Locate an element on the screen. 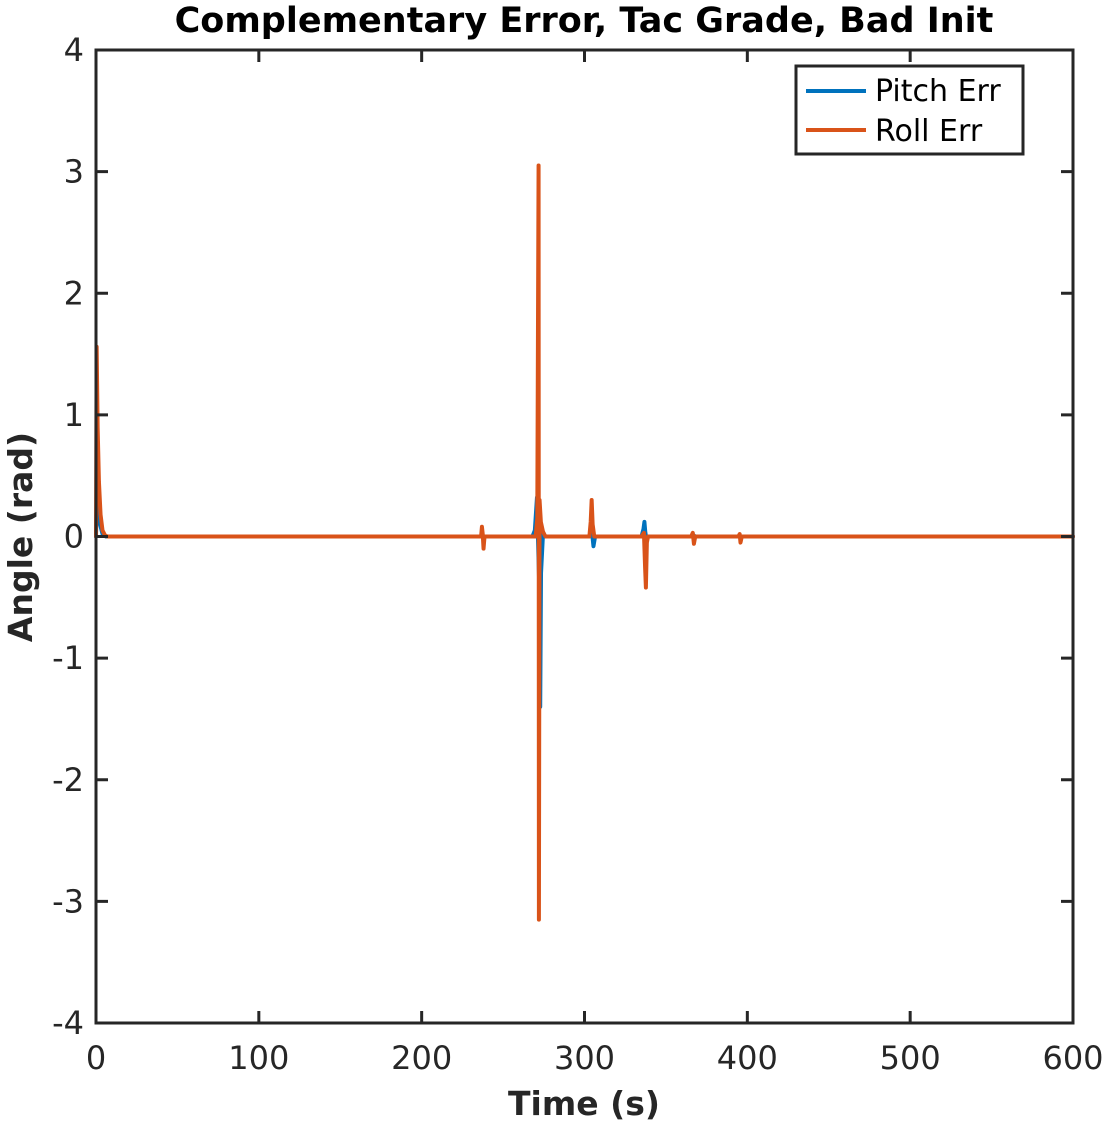 This screenshot has width=1108, height=1123. x-tick-label: 400 is located at coordinates (747, 1058).